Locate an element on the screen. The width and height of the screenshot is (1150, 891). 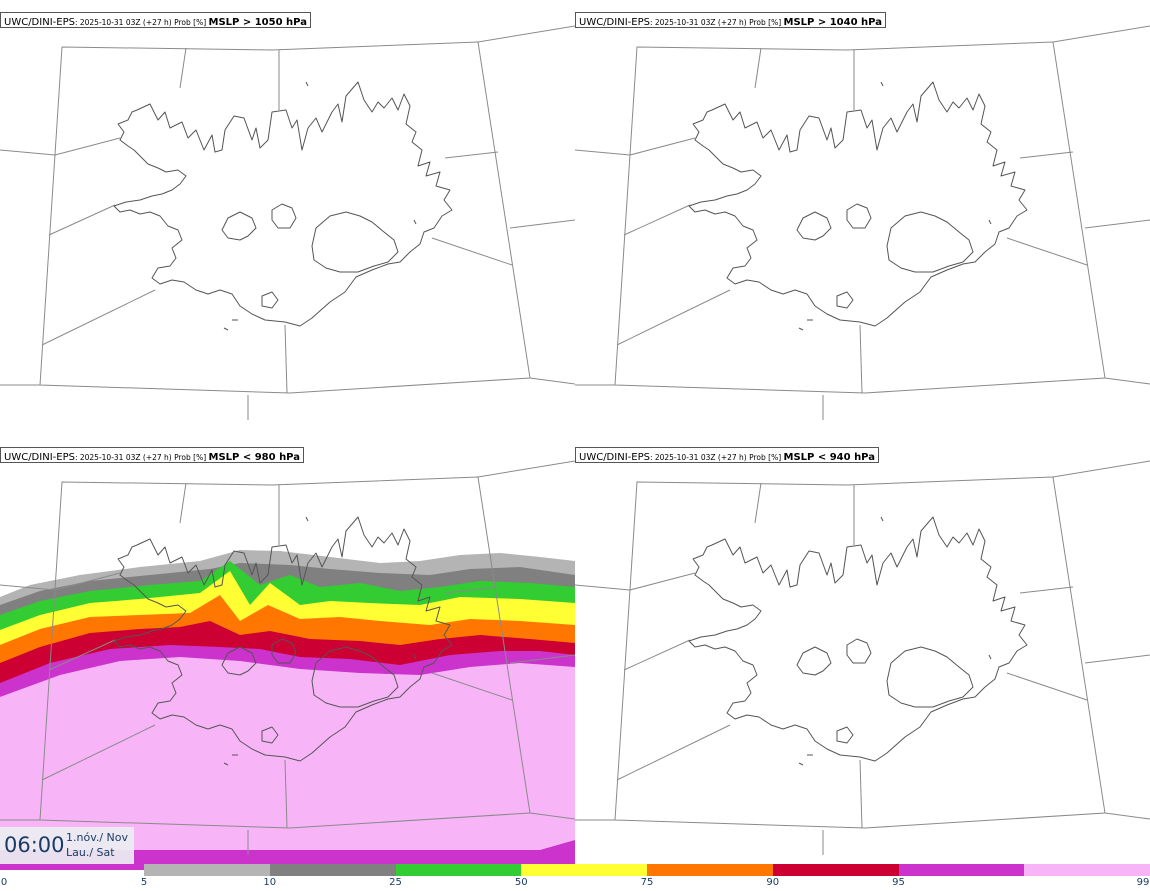
colorbar-tick-label: 99 is located at coordinates (1143, 882).